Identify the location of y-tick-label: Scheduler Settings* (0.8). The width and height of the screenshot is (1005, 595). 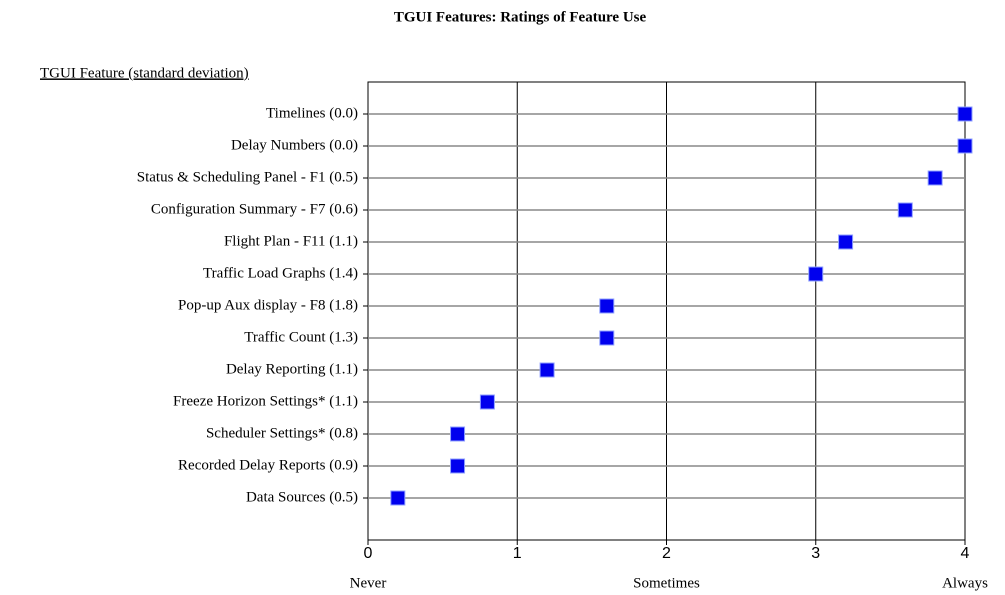
(282, 433).